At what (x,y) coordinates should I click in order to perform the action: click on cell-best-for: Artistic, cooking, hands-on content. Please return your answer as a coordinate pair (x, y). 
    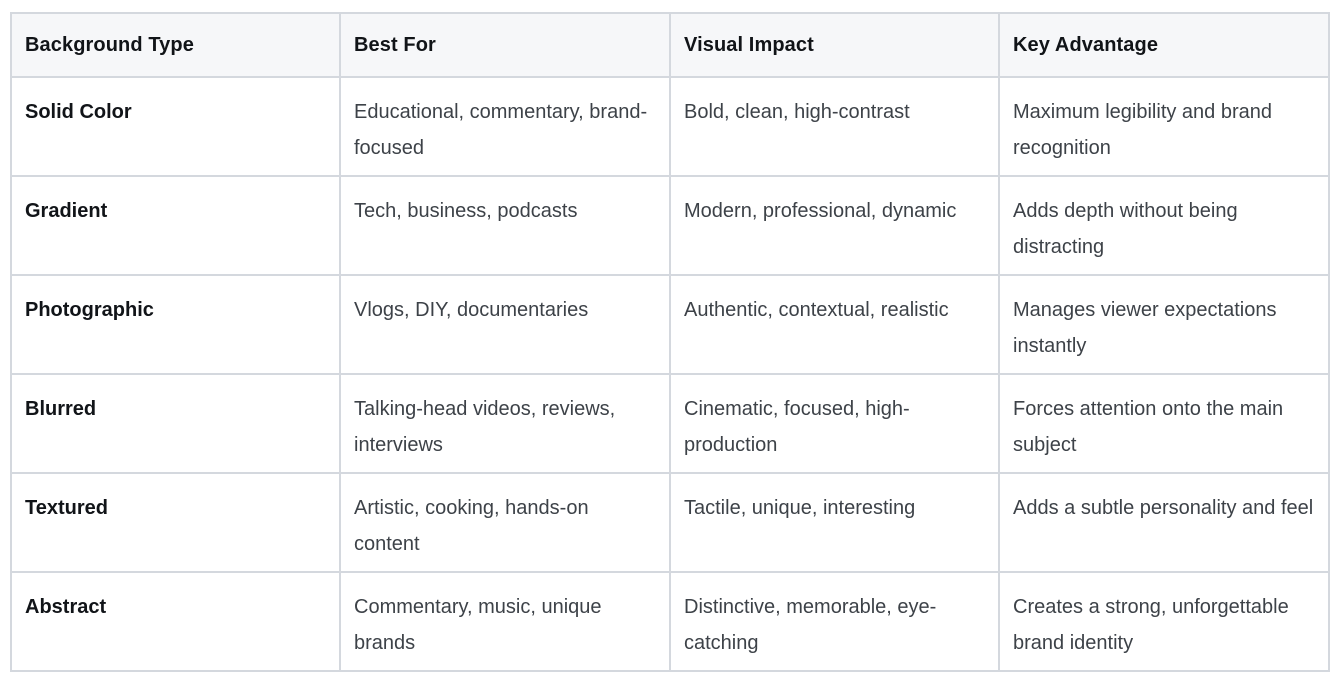
    Looking at the image, I should click on (505, 522).